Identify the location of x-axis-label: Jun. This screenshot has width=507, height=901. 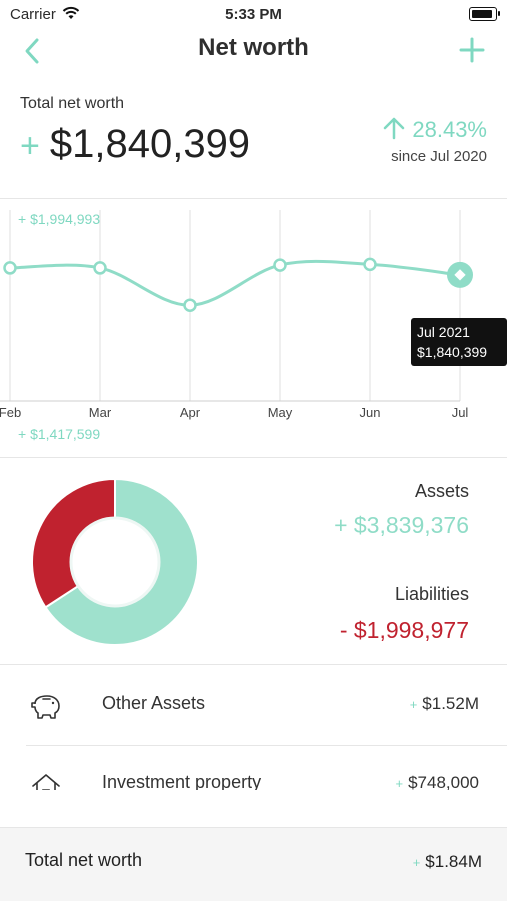
(370, 412).